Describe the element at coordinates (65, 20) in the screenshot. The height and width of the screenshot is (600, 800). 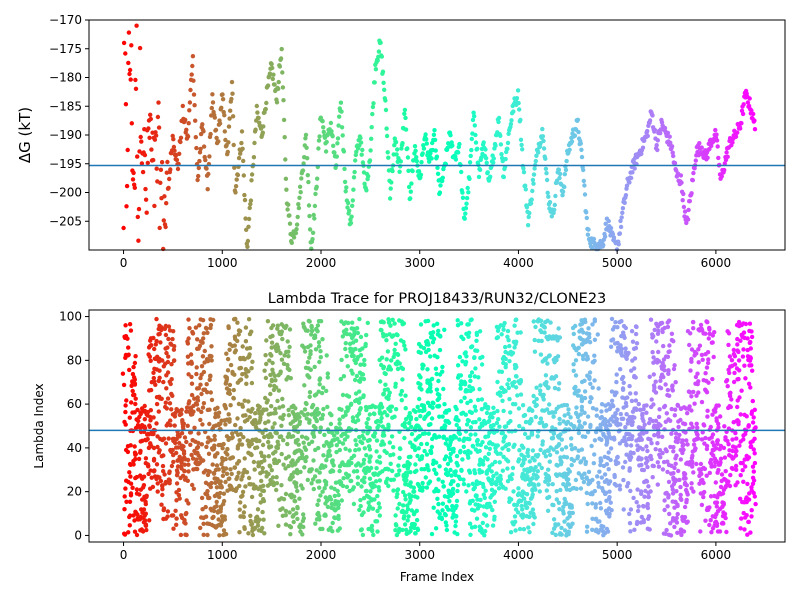
I see `top-y-tick-label: −170` at that location.